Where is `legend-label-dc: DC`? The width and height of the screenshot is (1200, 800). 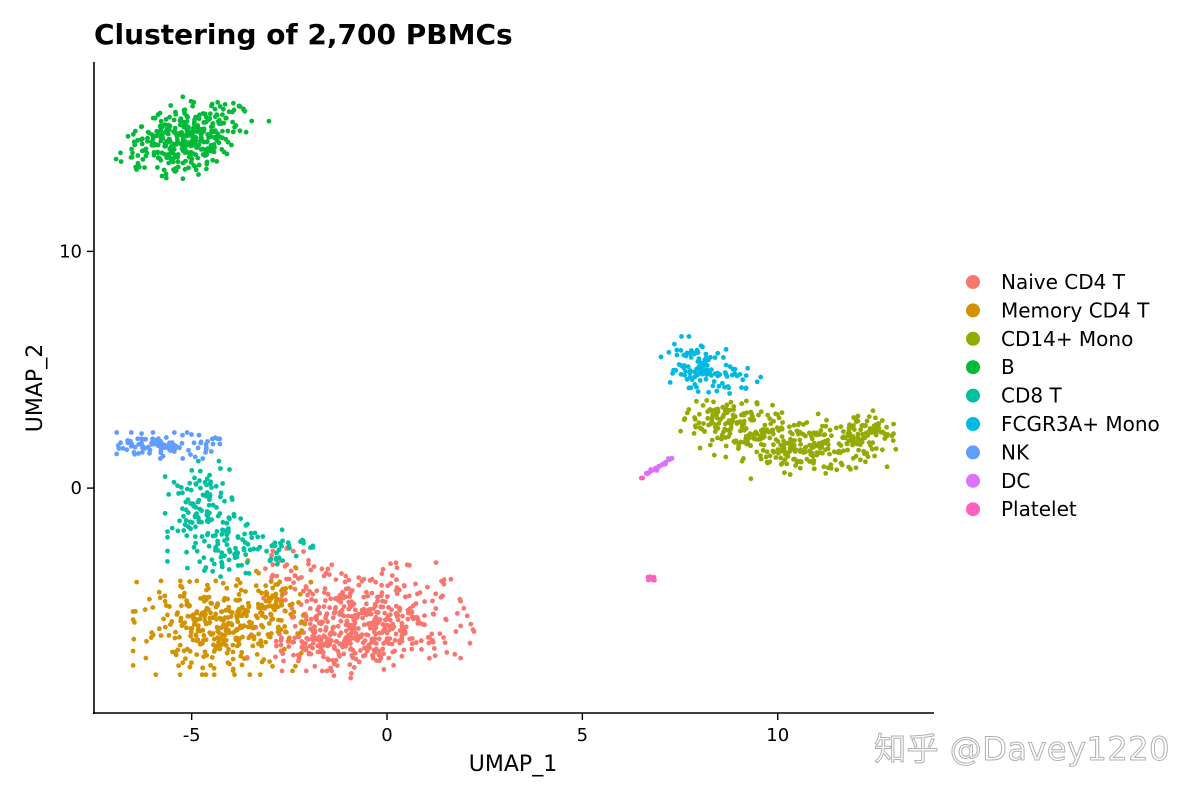
legend-label-dc: DC is located at coordinates (1015, 481).